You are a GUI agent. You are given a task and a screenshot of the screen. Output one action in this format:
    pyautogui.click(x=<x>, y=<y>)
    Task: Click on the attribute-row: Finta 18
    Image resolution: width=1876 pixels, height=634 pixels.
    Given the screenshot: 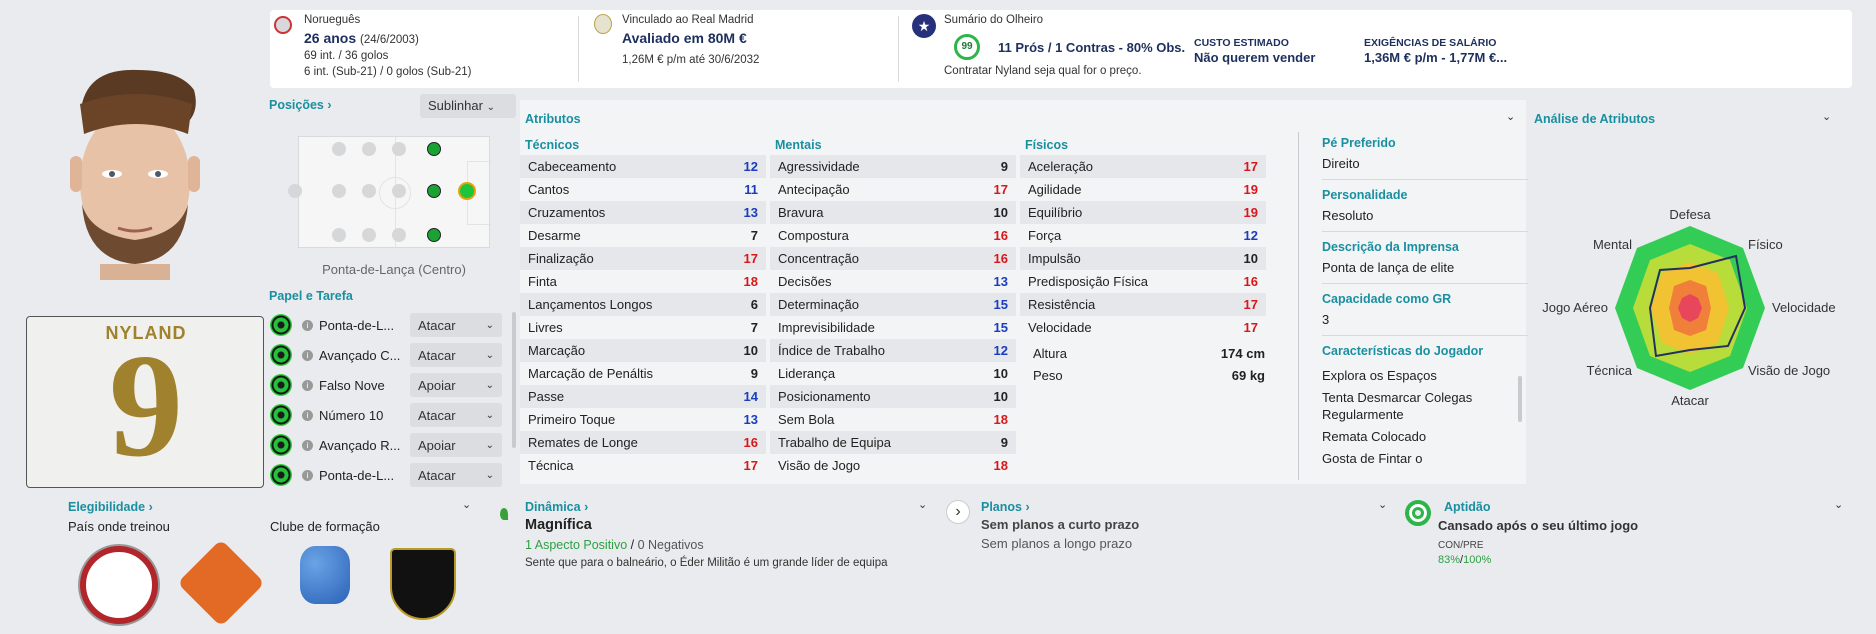 What is the action you would take?
    pyautogui.click(x=643, y=281)
    